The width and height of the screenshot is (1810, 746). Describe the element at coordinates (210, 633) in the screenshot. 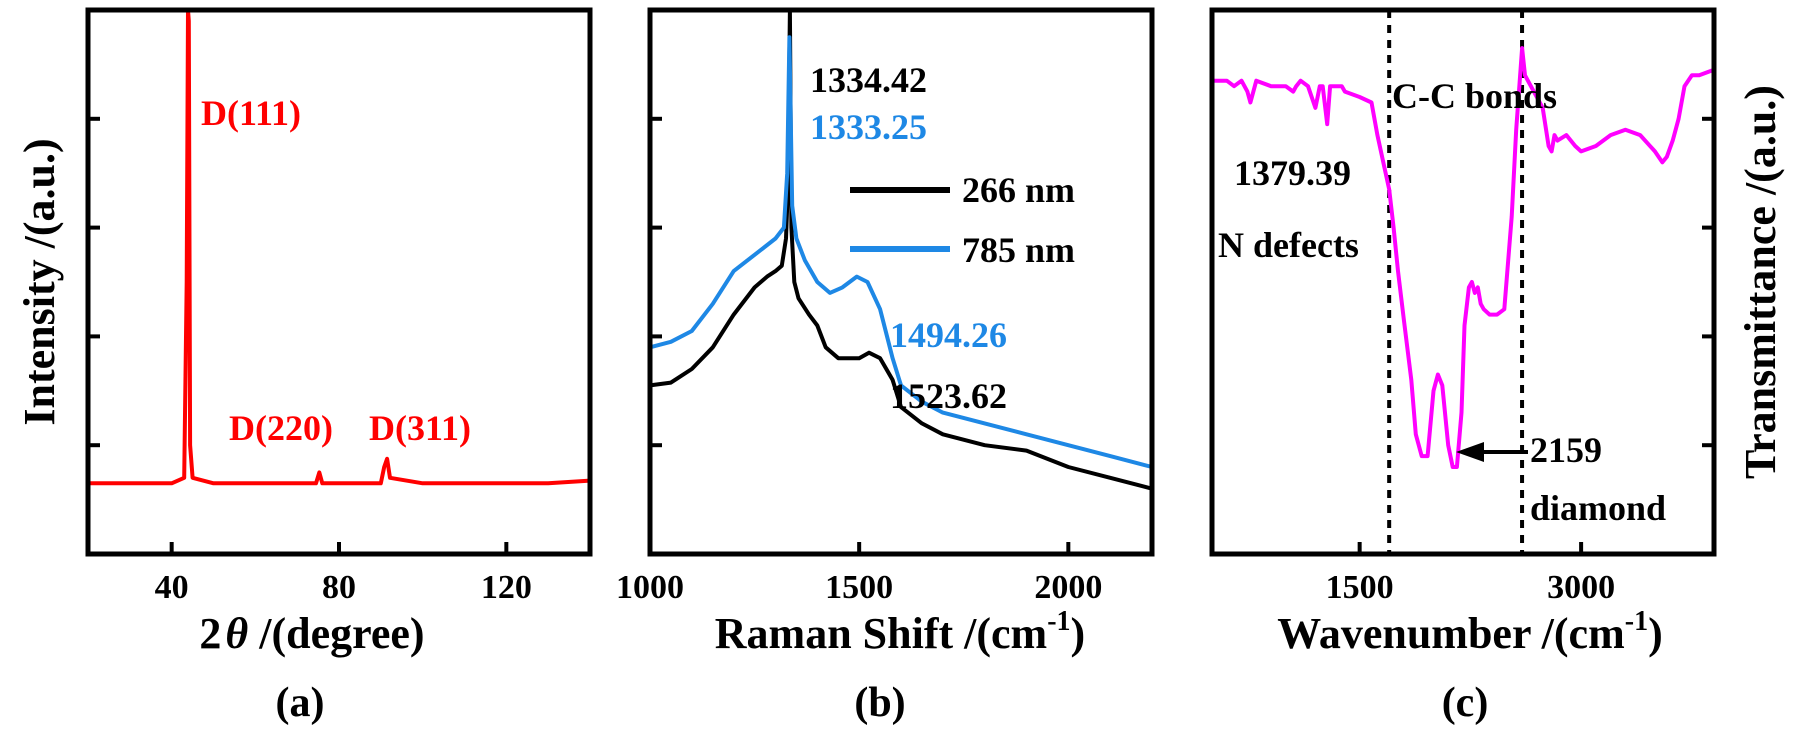

I see `panel-a-x-axis-prefix: 2` at that location.